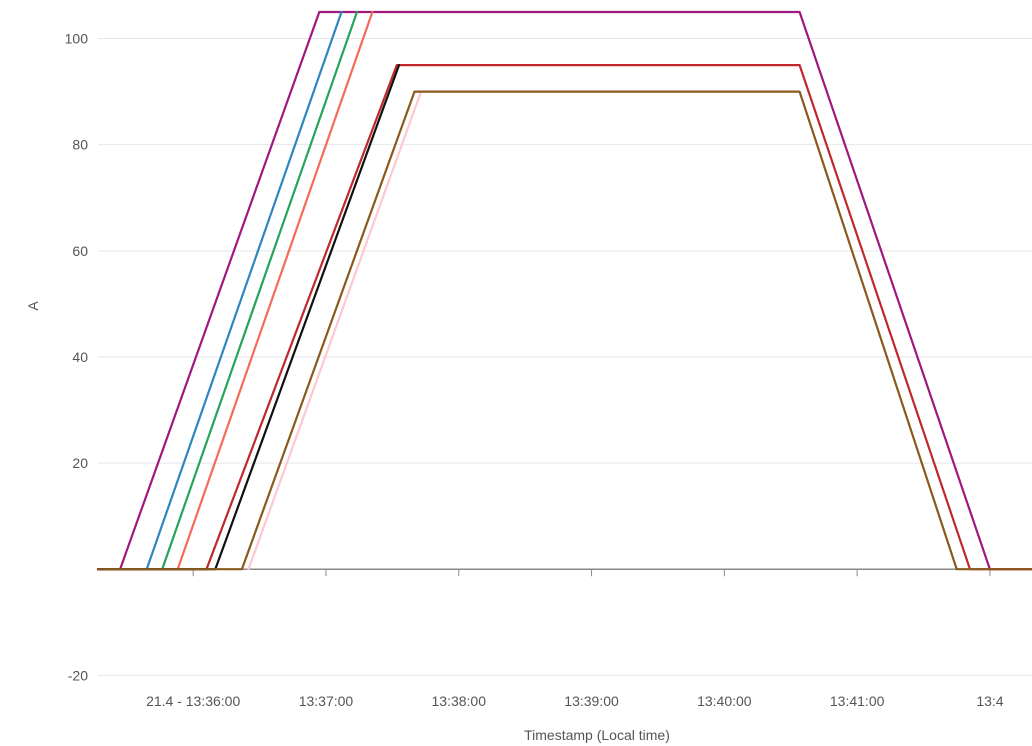 The image size is (1032, 746). I want to click on x-tick-label: 13:40:00, so click(724, 701).